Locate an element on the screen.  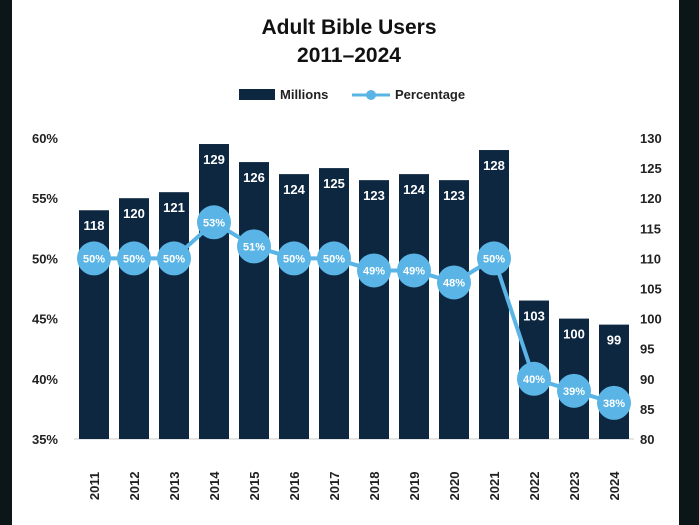
y-right-tick-label: 105 is located at coordinates (651, 289).